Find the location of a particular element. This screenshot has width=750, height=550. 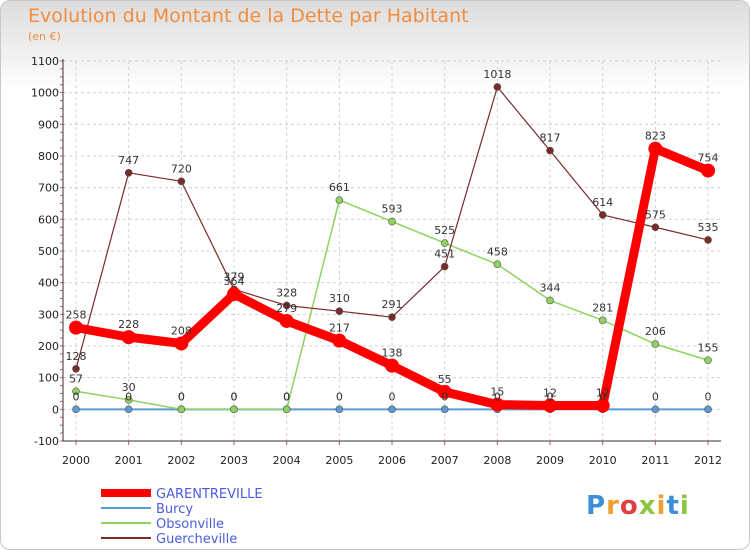

data-label: 128 is located at coordinates (76, 356).